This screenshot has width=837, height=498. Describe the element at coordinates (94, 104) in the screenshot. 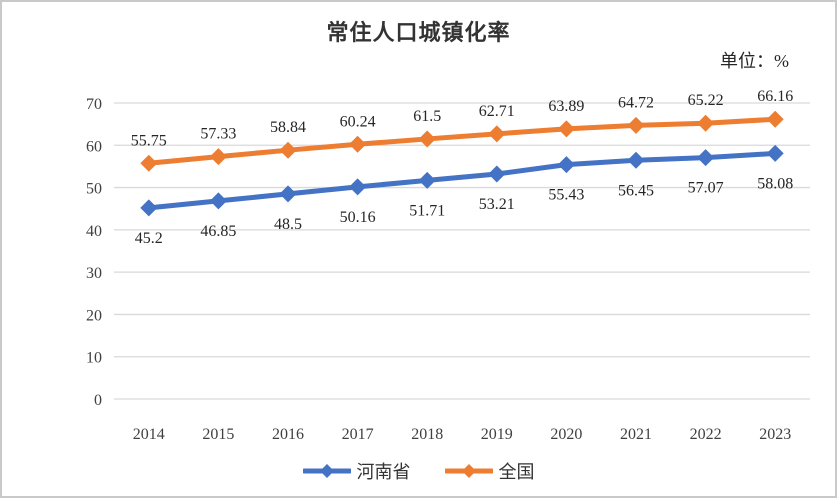

I see `y-axis-tick-label: 70` at that location.